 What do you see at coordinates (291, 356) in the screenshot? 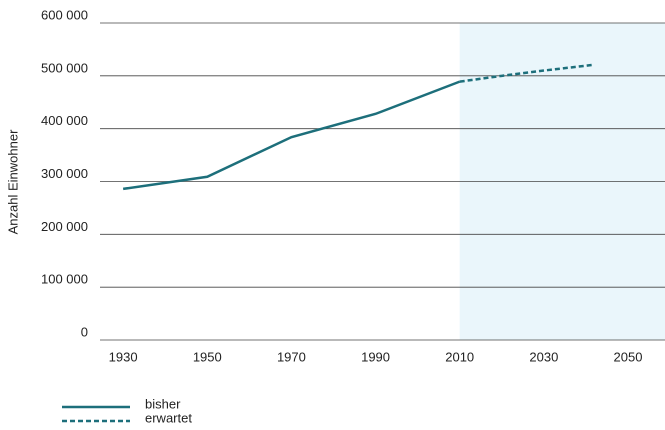
I see `x-tick-label: 1970` at bounding box center [291, 356].